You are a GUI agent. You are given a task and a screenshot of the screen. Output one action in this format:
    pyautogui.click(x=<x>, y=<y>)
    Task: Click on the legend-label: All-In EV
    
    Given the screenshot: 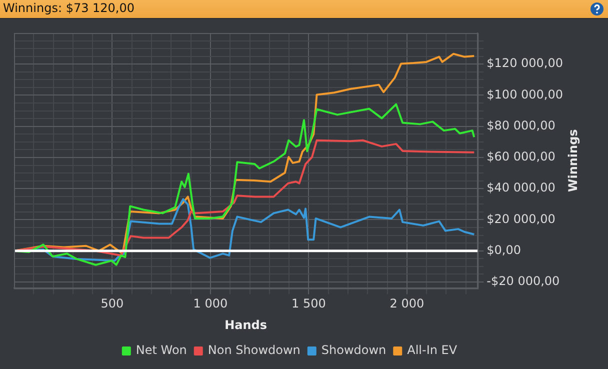 What is the action you would take?
    pyautogui.click(x=432, y=350)
    